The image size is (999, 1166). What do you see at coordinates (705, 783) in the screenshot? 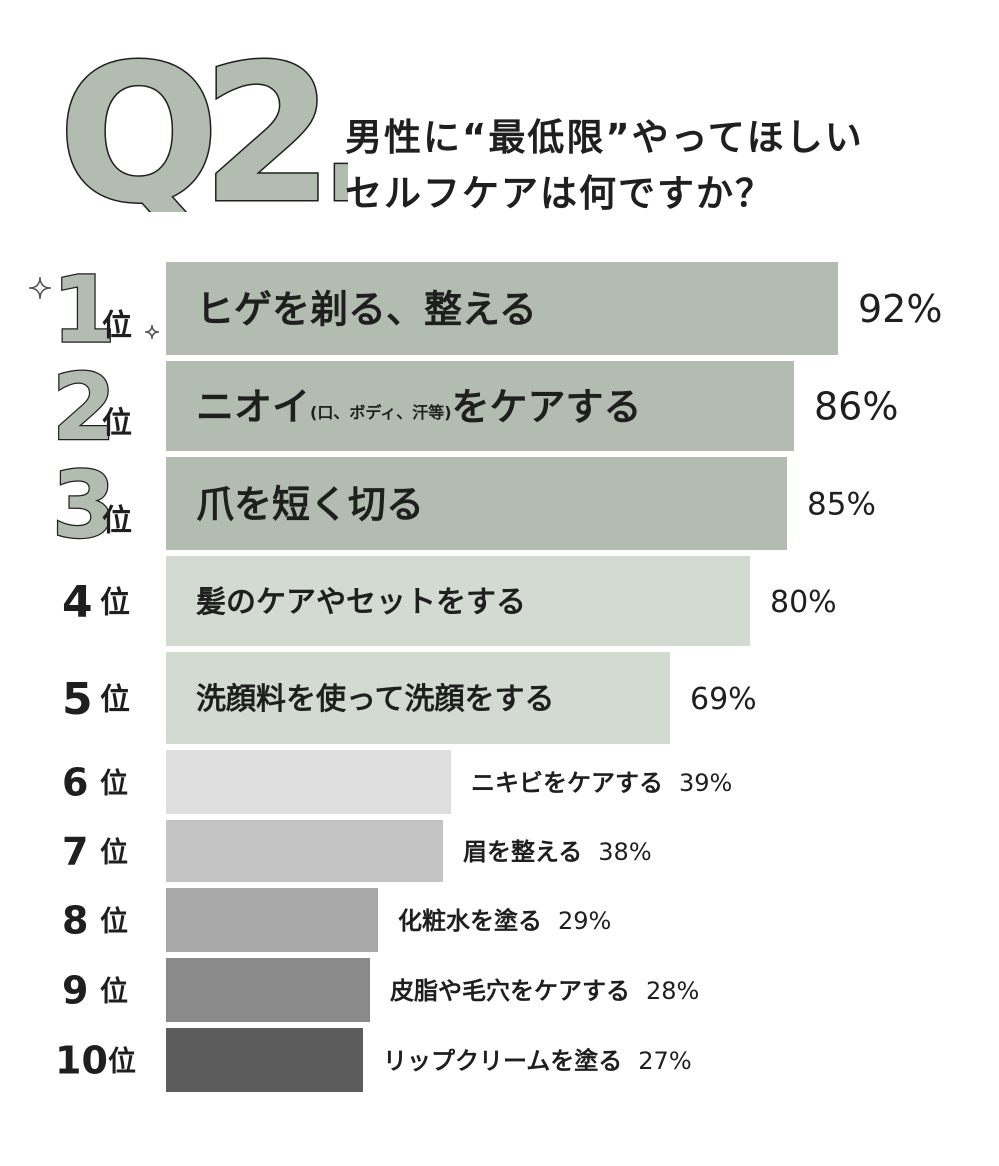
I see `value-label-6: 39%` at bounding box center [705, 783].